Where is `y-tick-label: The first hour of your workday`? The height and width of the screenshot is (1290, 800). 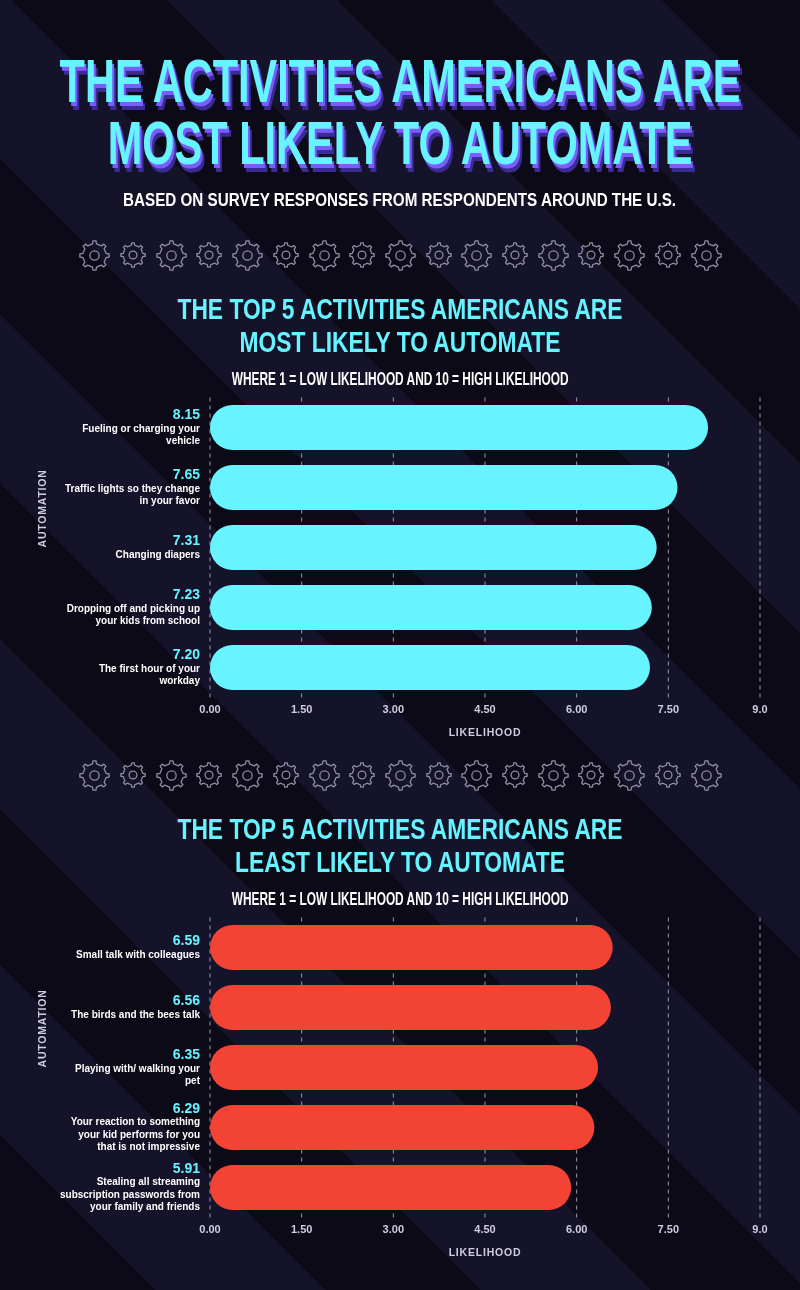 y-tick-label: The first hour of your workday is located at coordinates (149, 674).